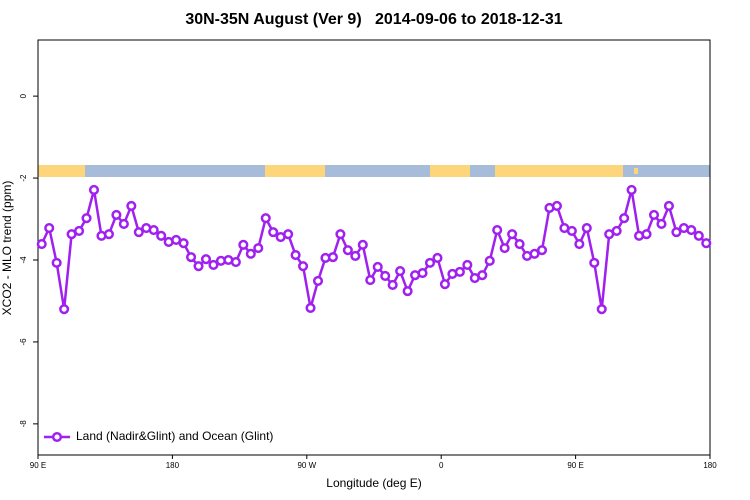 Image resolution: width=750 pixels, height=500 pixels. Describe the element at coordinates (23, 178) in the screenshot. I see `y-tick-label: -2` at that location.